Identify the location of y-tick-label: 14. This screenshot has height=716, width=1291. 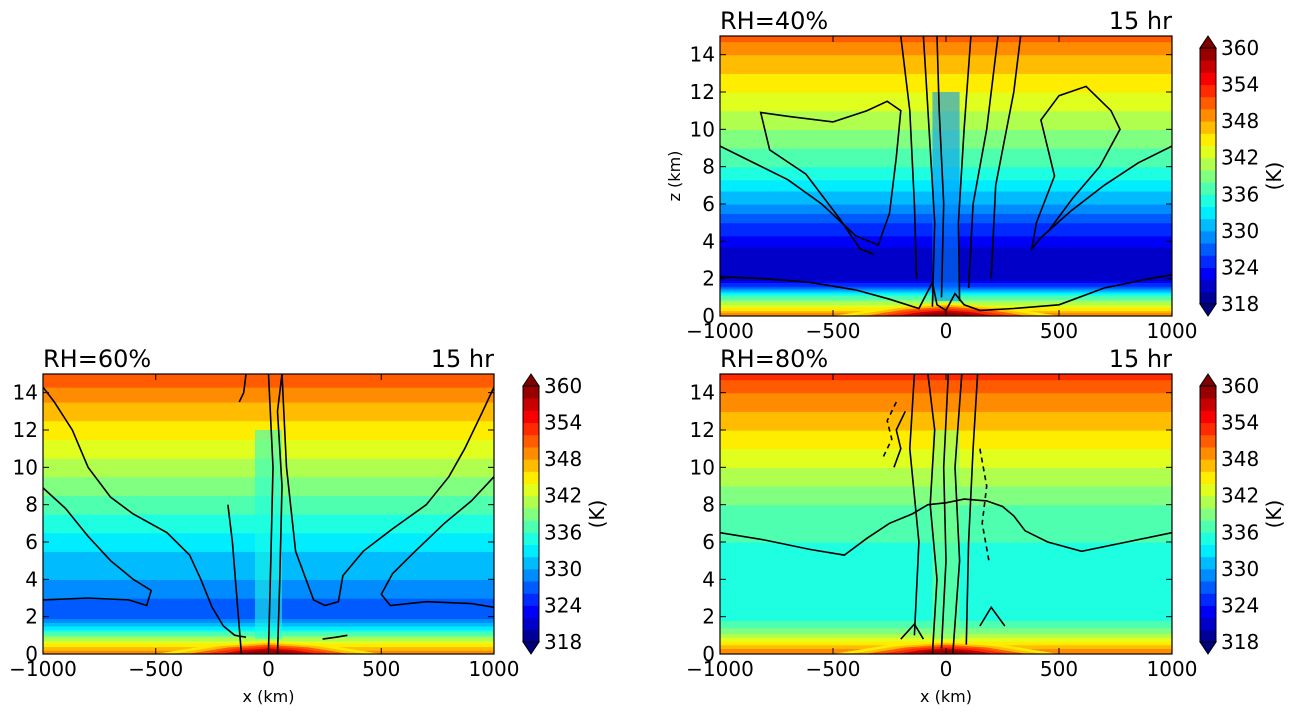
(702, 55).